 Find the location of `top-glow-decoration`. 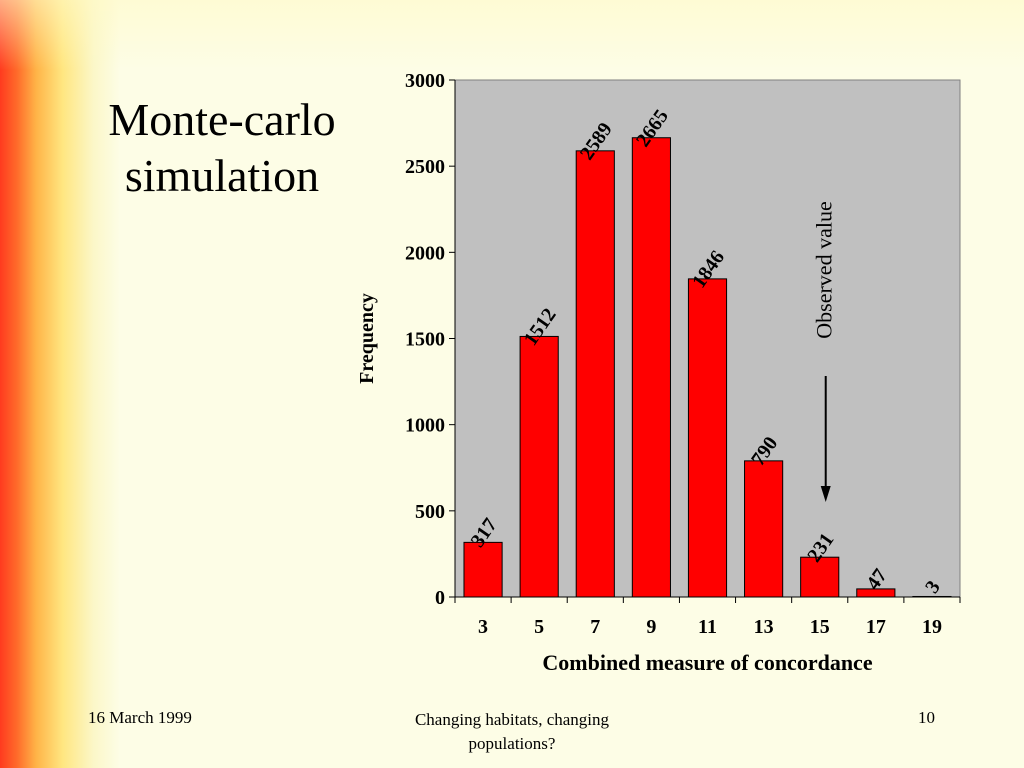

top-glow-decoration is located at coordinates (512, 35).